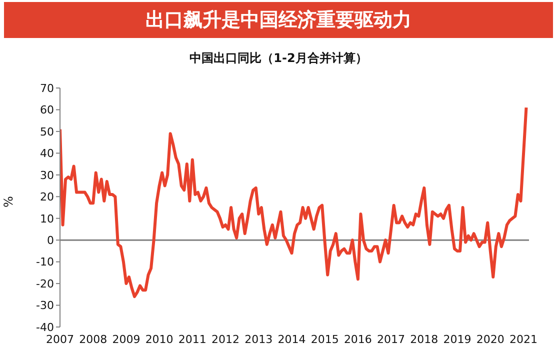  What do you see at coordinates (60, 339) in the screenshot?
I see `x-tick-label: 2007` at bounding box center [60, 339].